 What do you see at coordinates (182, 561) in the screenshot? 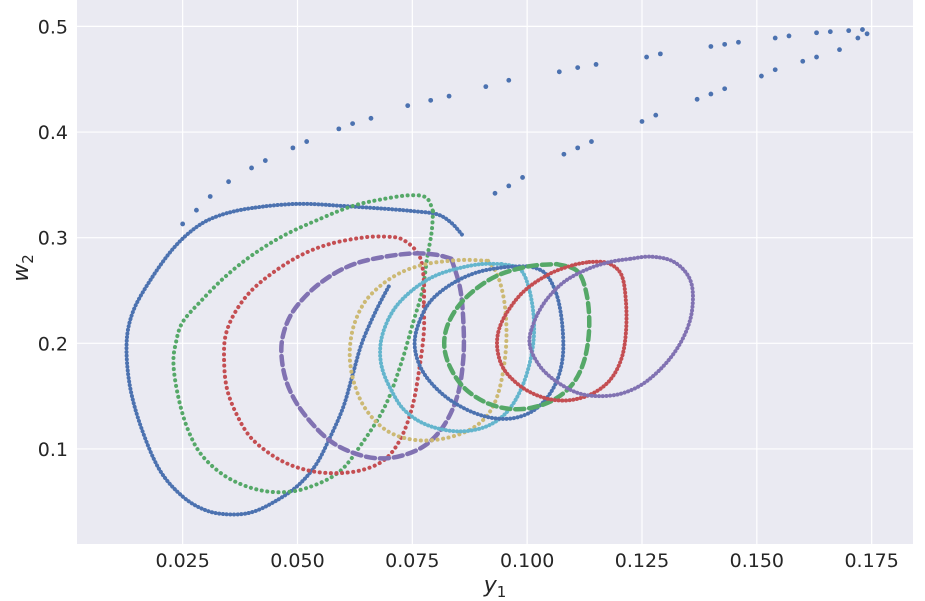
I see `x-tick-label: 0.025` at bounding box center [182, 561].